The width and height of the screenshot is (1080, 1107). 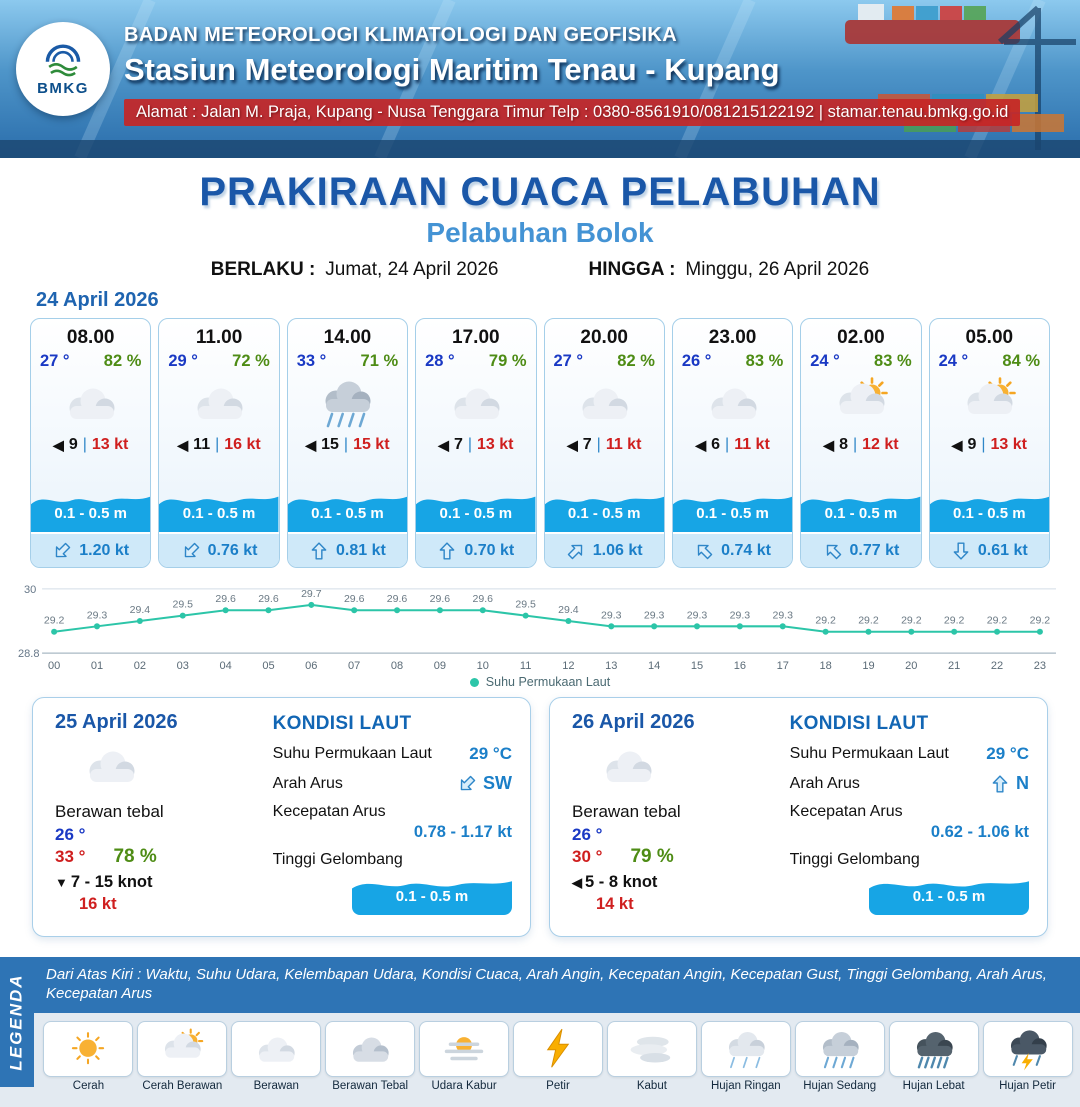 I want to click on daily-temp-min: 26 °, so click(x=587, y=834).